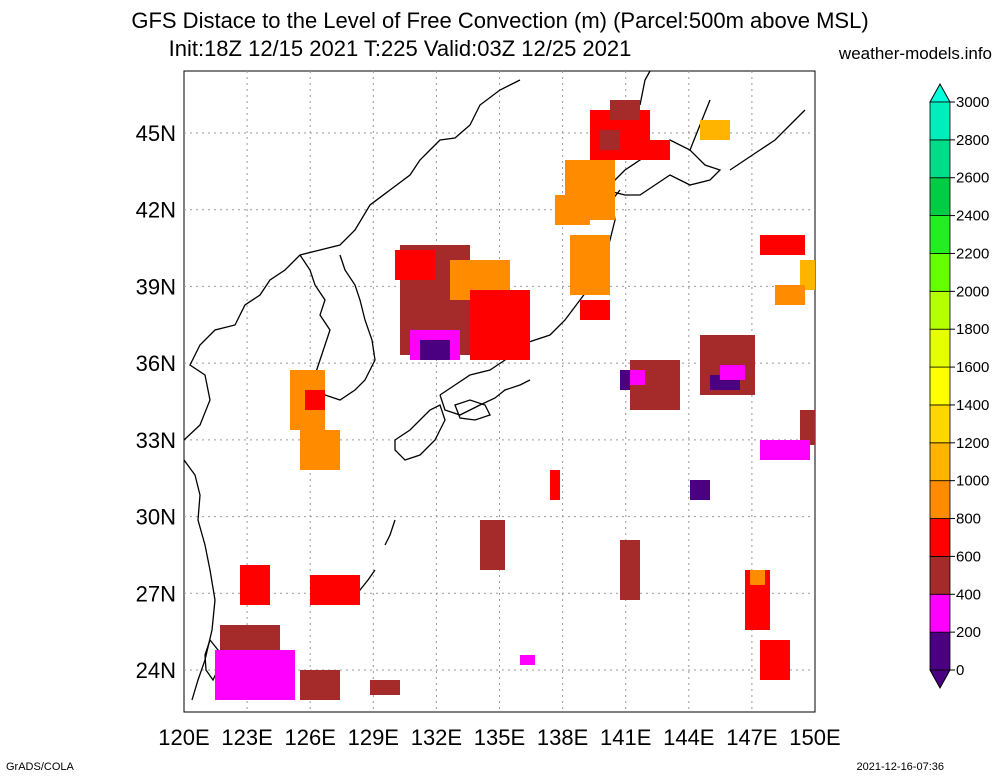  What do you see at coordinates (972, 481) in the screenshot?
I see `colorbar-label: 1000` at bounding box center [972, 481].